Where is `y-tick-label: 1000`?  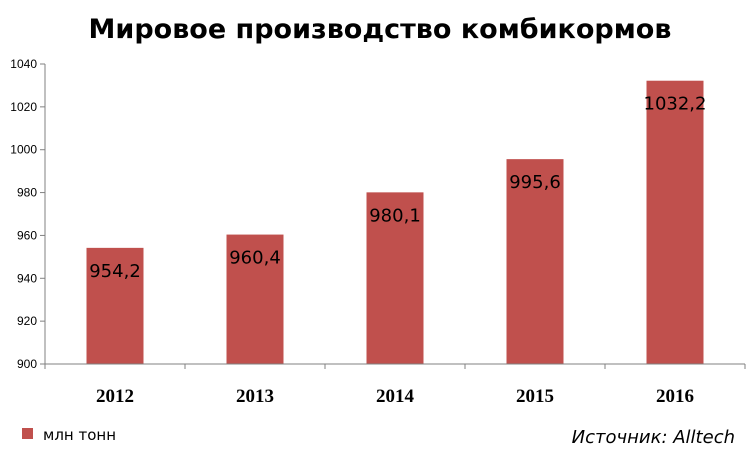
y-tick-label: 1000 is located at coordinates (23, 150).